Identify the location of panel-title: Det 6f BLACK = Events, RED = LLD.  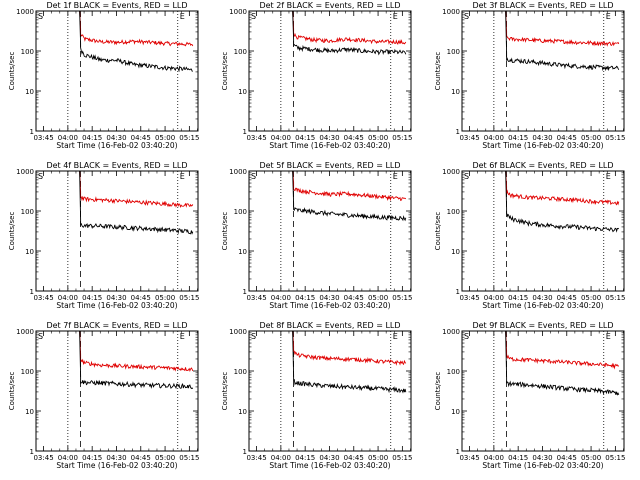
(542, 165).